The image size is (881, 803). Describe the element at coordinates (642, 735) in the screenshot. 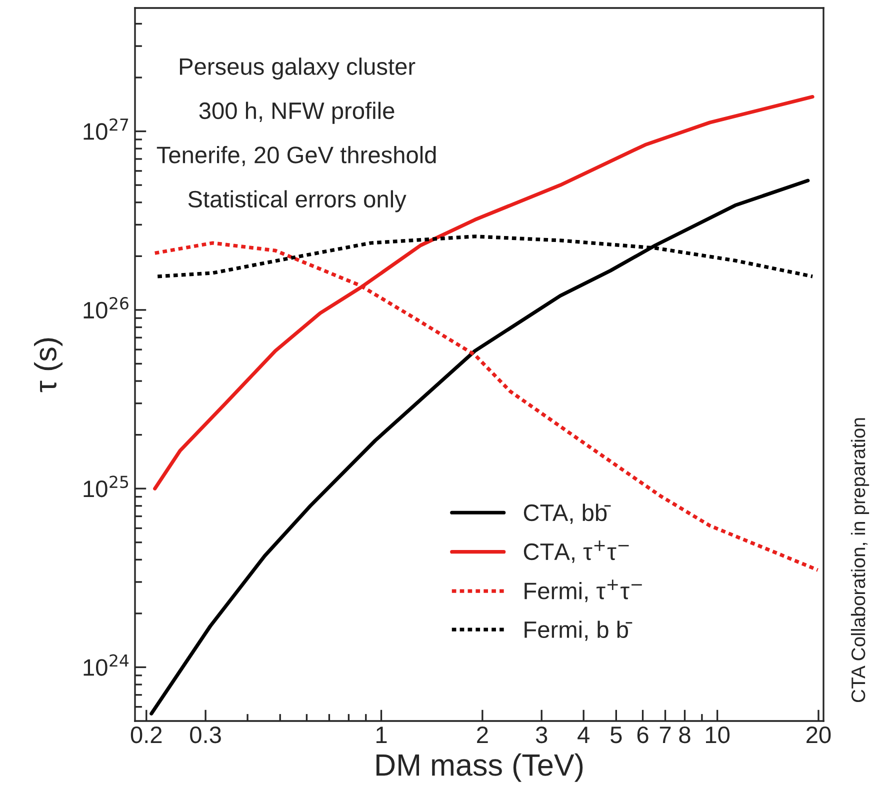

I see `x-tick-label: 6` at that location.